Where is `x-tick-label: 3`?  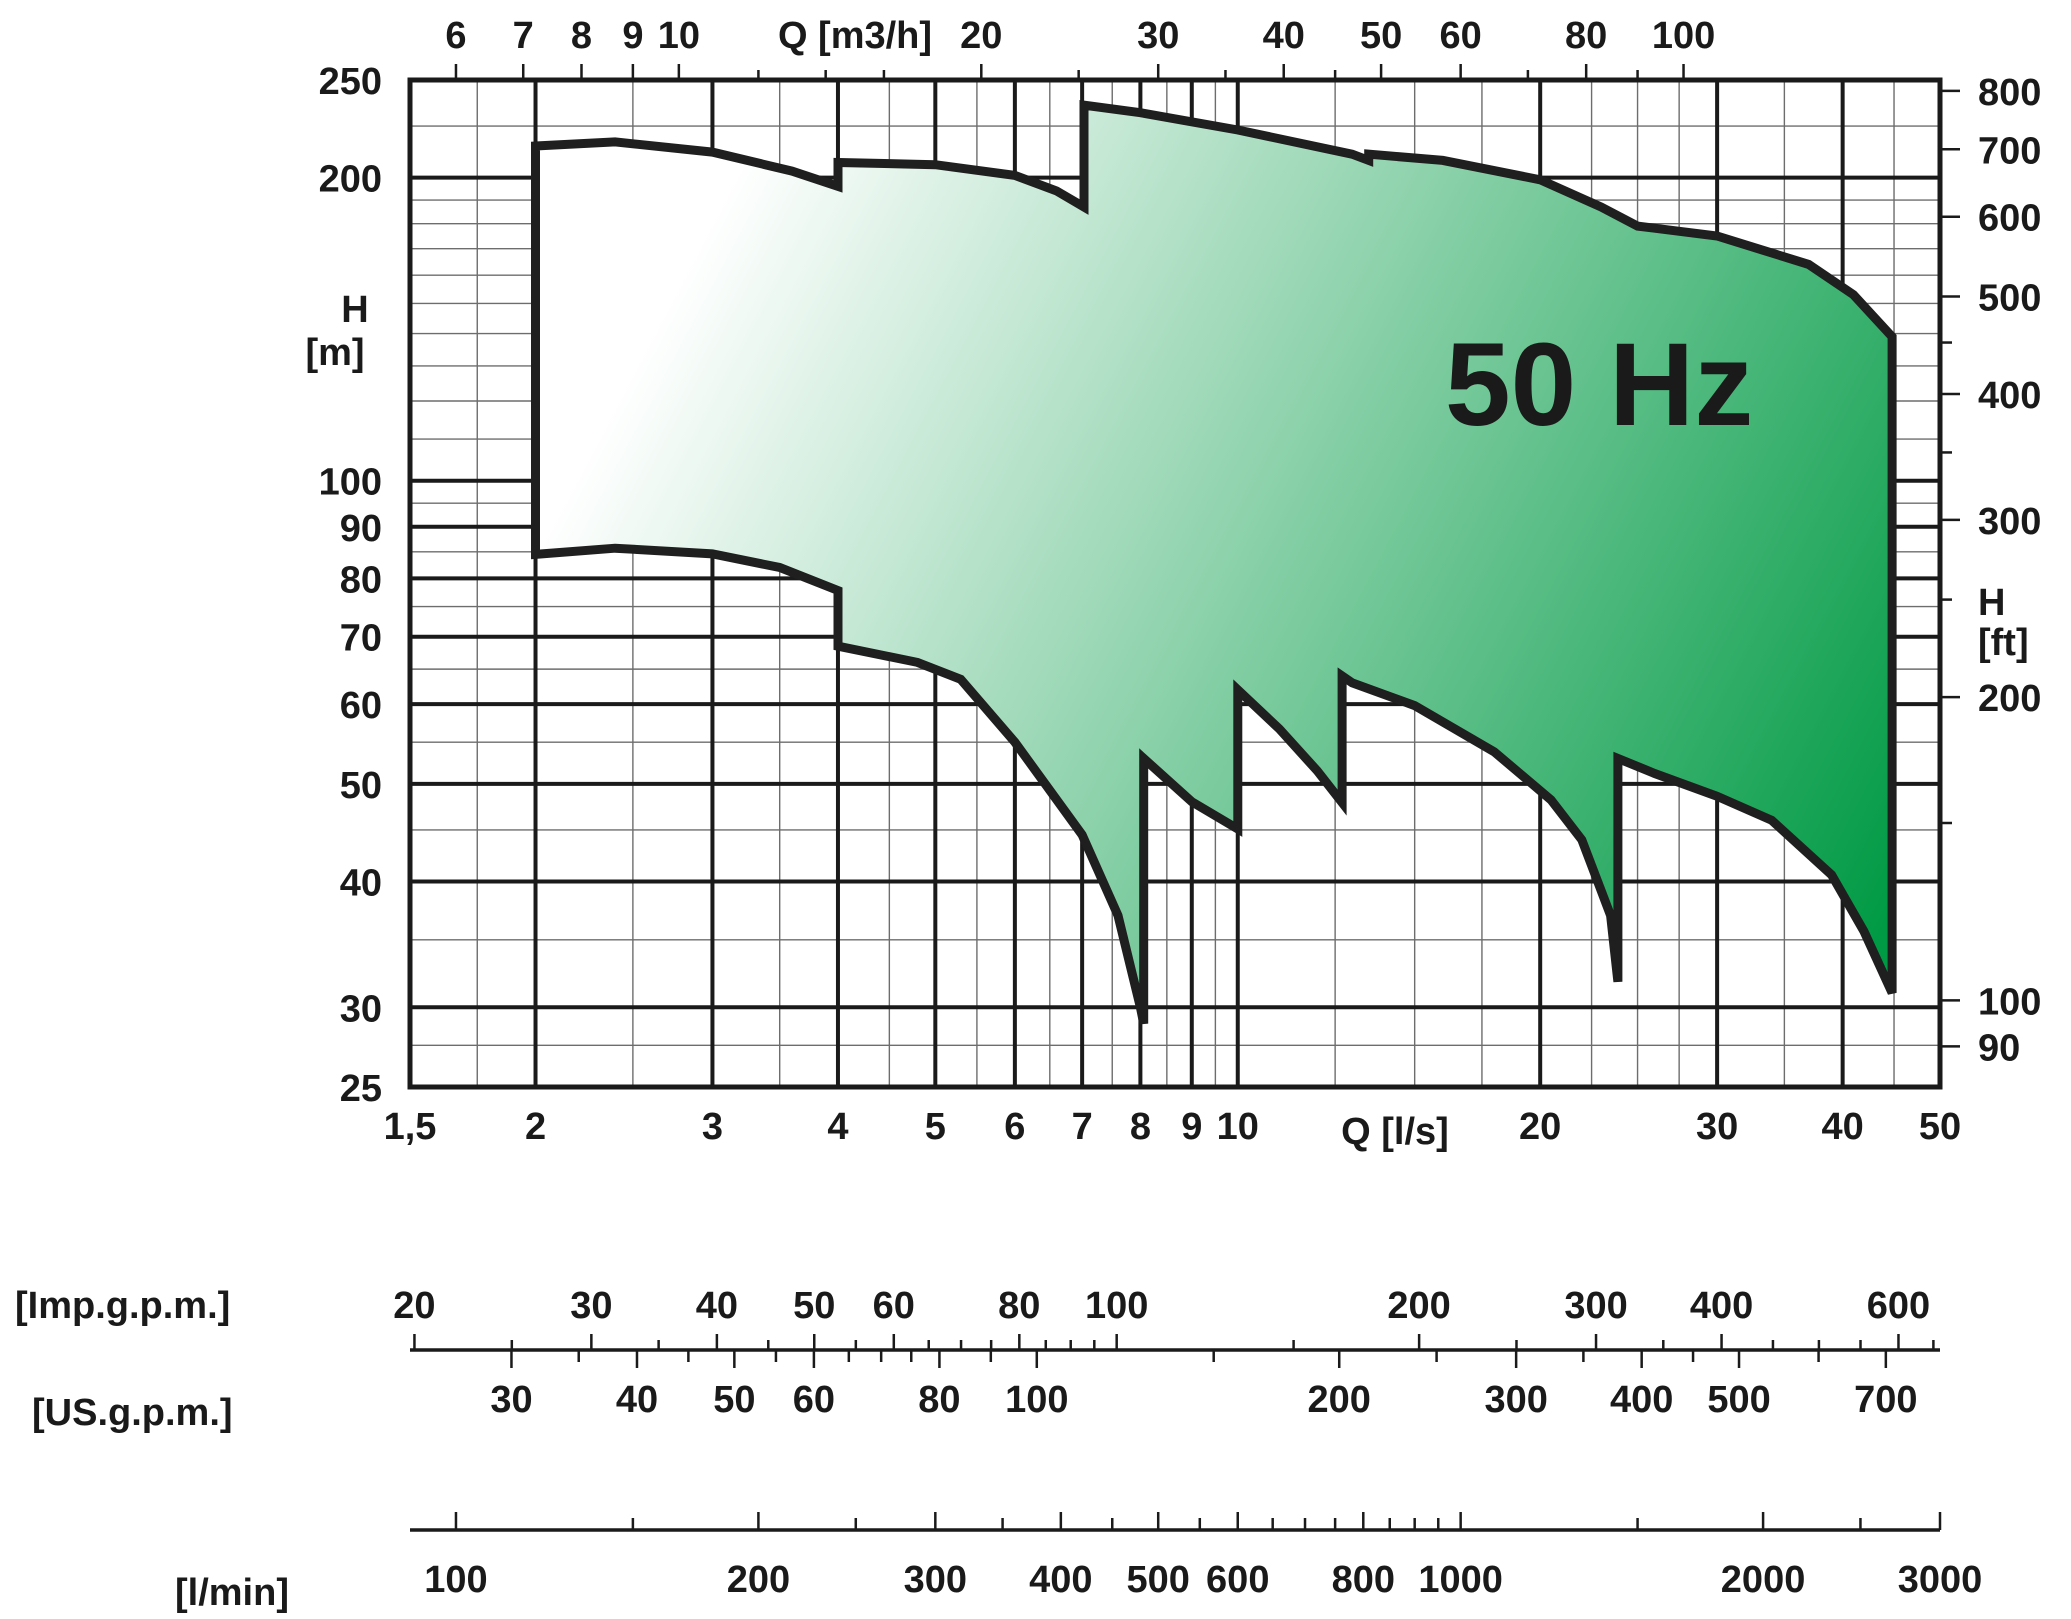 x-tick-label: 3 is located at coordinates (712, 1127).